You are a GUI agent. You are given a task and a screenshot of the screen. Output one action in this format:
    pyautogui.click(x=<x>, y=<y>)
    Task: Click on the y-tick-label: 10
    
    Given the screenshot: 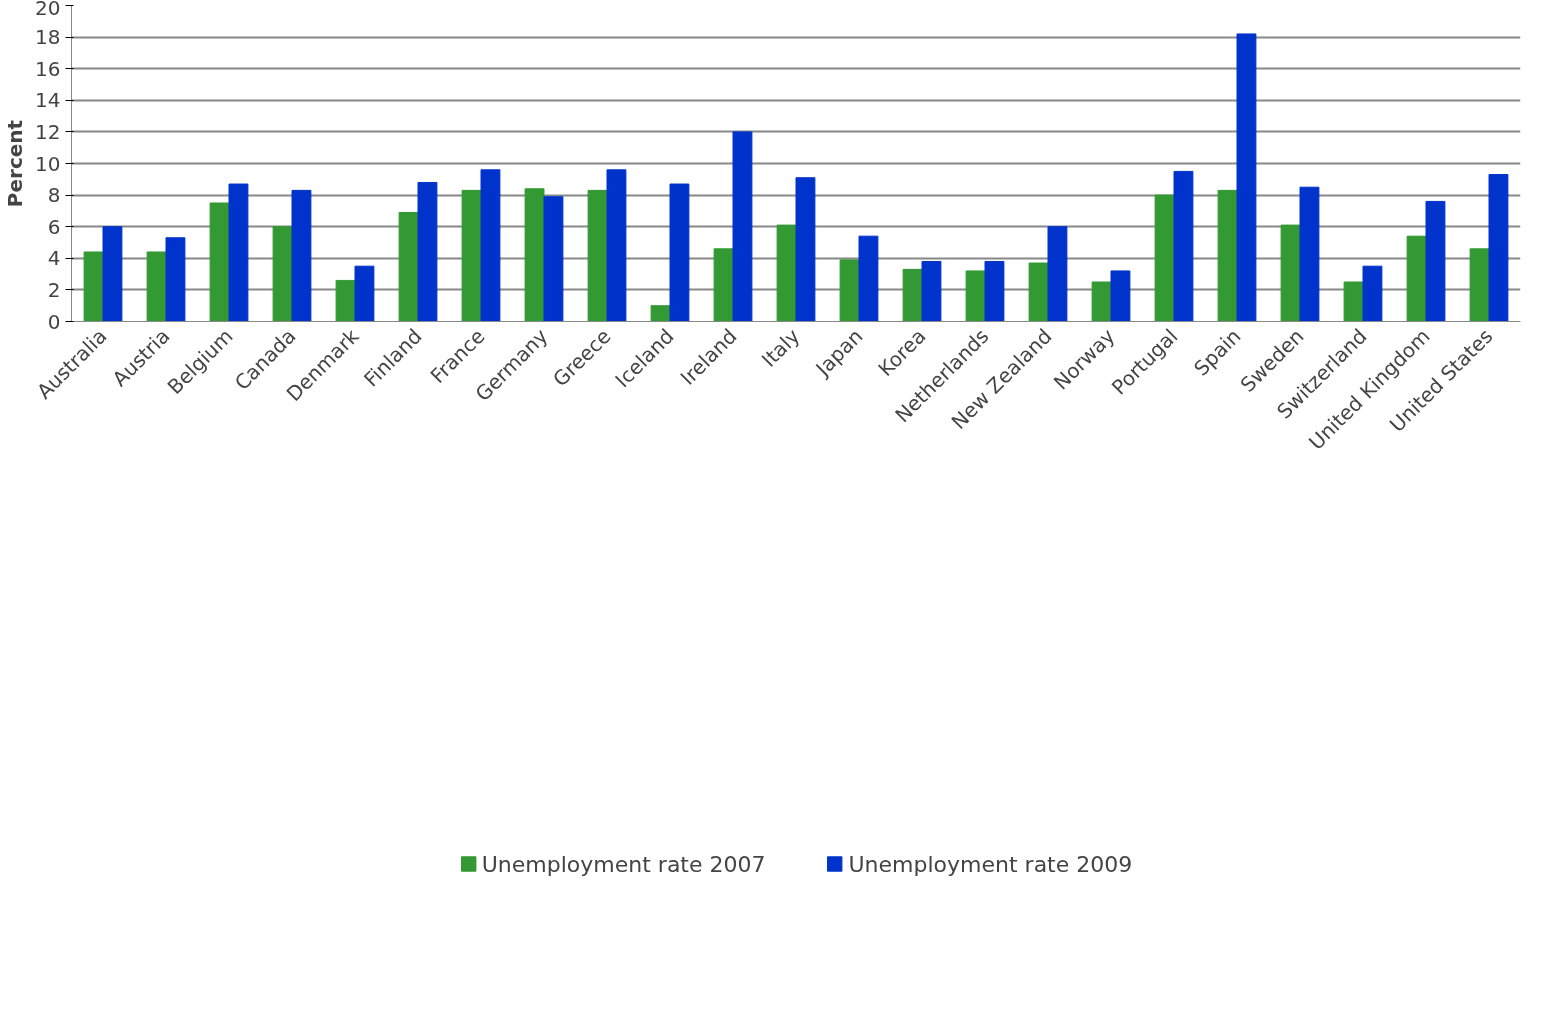 What is the action you would take?
    pyautogui.click(x=48, y=163)
    